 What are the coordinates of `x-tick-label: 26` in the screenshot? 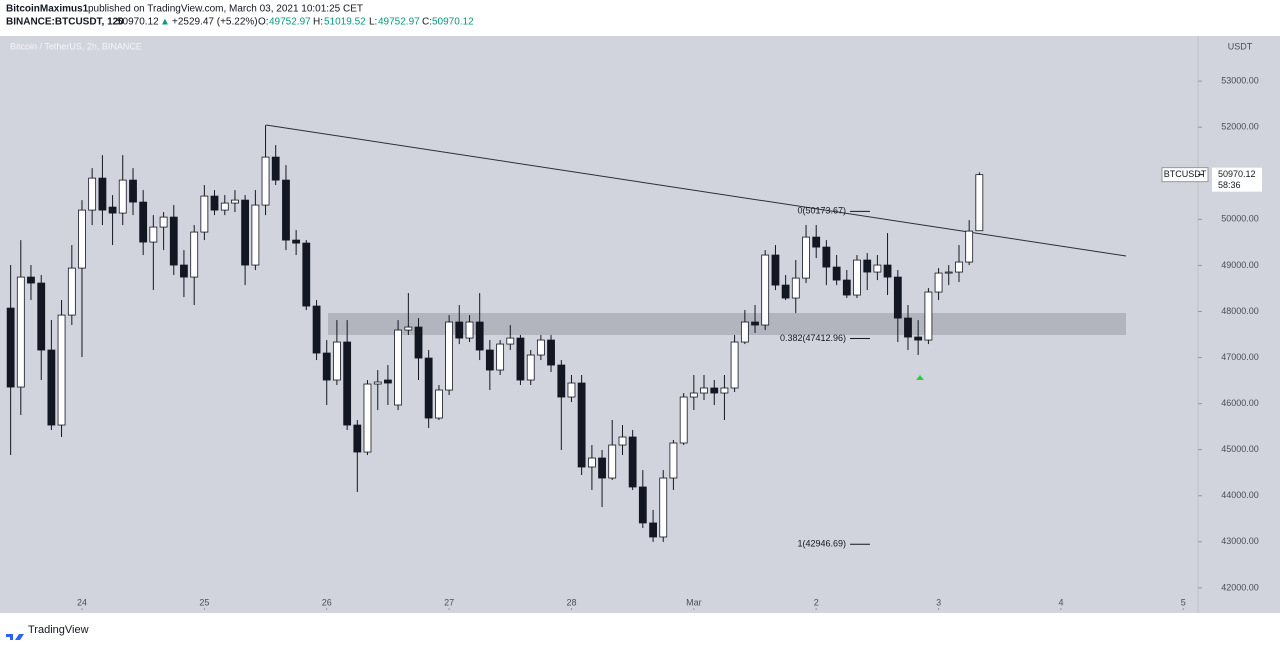 It's located at (327, 602).